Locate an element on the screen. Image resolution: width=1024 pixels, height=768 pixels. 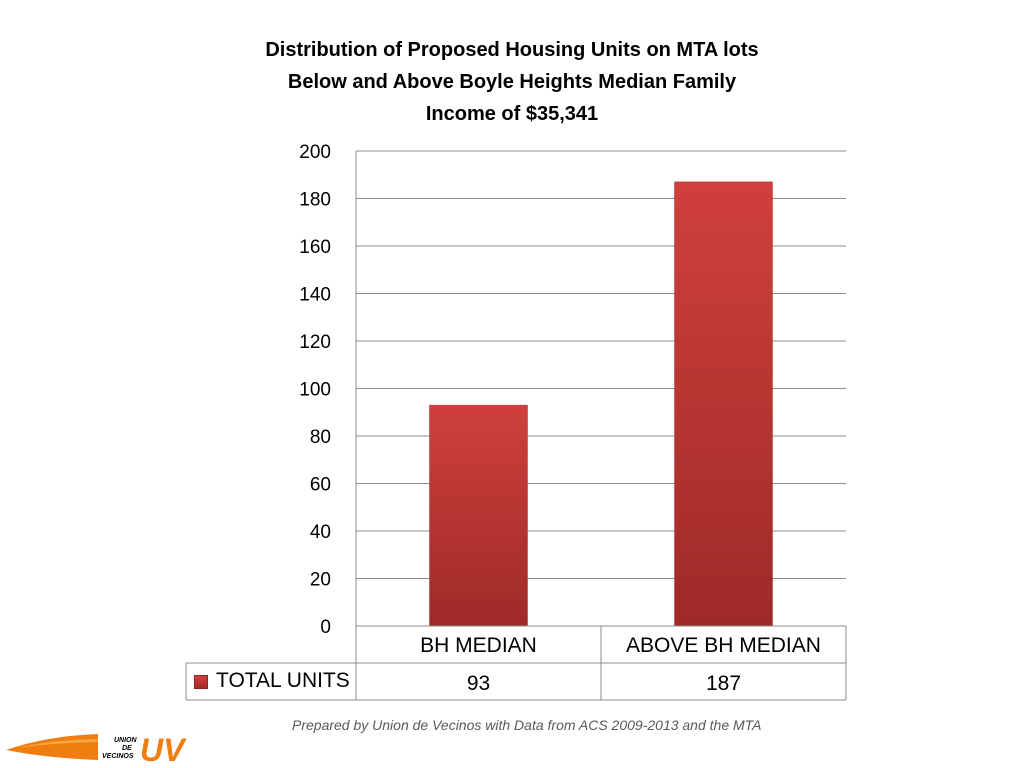
y-tick-label-120: 120 is located at coordinates (315, 342).